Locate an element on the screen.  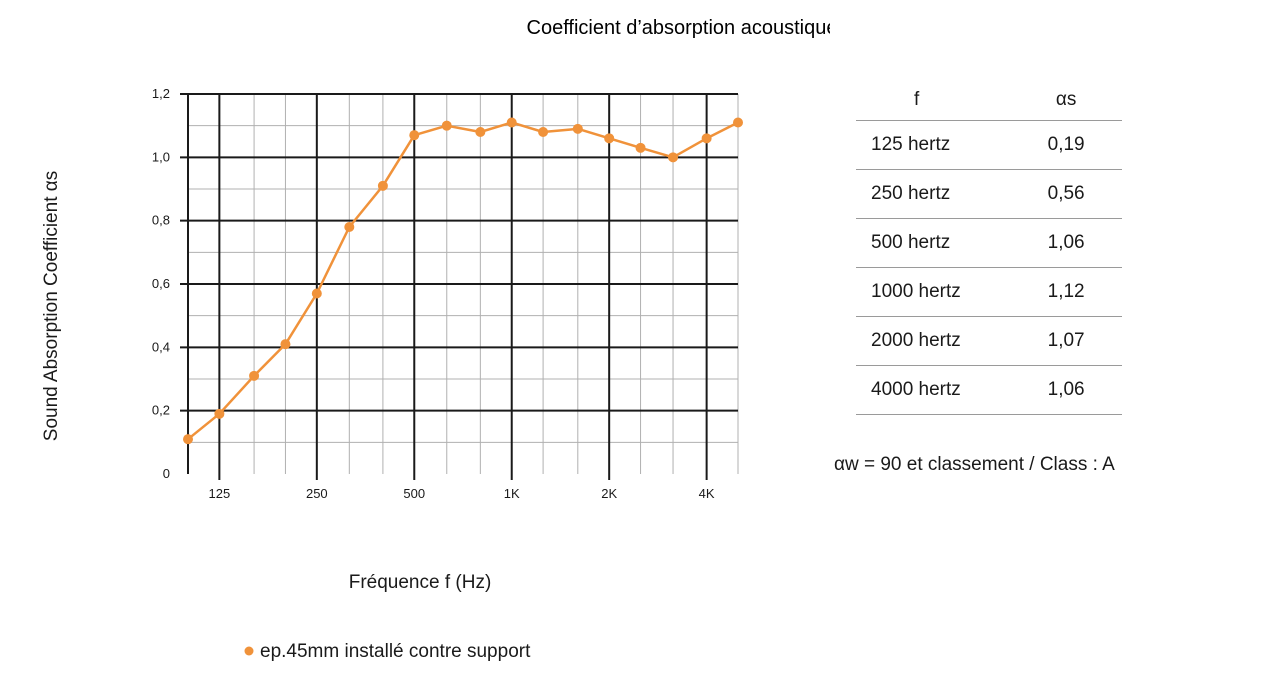
y-tick-label: 0,4 is located at coordinates (161, 346).